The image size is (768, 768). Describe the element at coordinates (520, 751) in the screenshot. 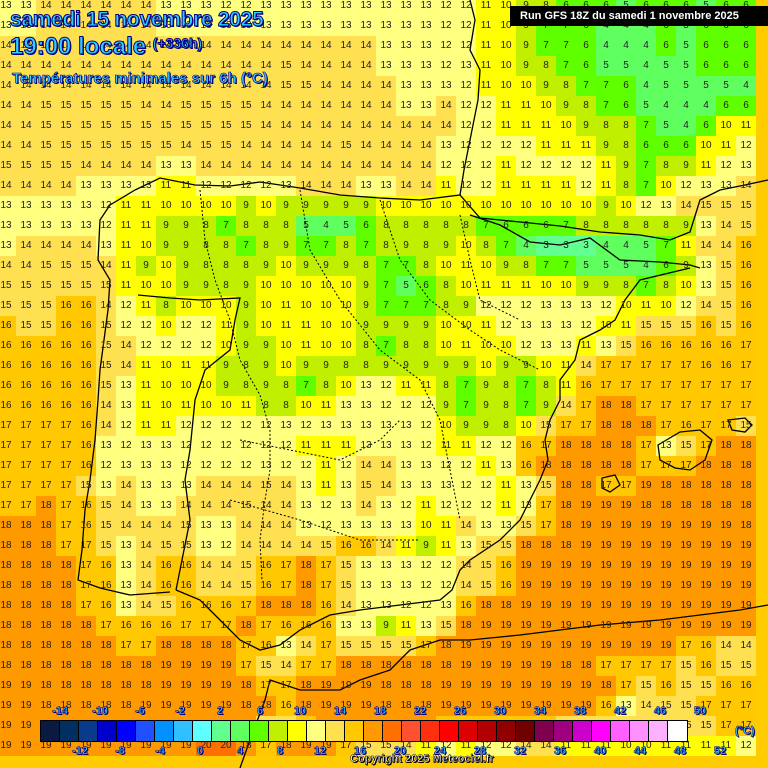

I see `legend-label-bottom: 32` at that location.